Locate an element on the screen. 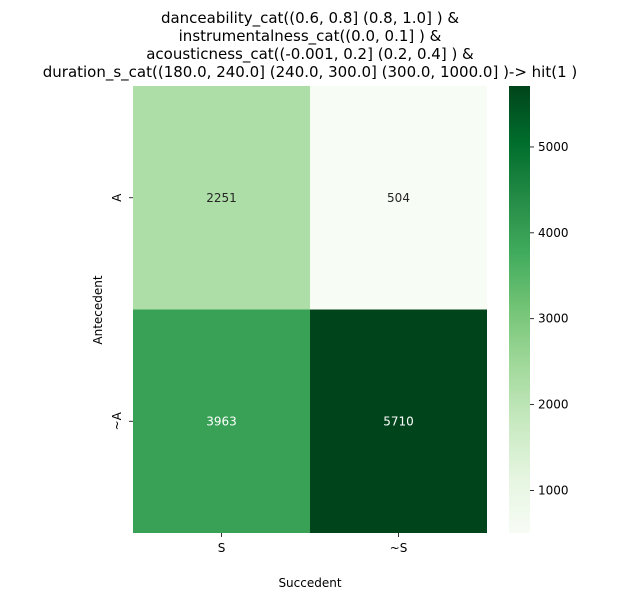 This screenshot has width=619, height=600. colorbar-ticks: 1000 2000 3000 4000 5000 is located at coordinates (549, 318).